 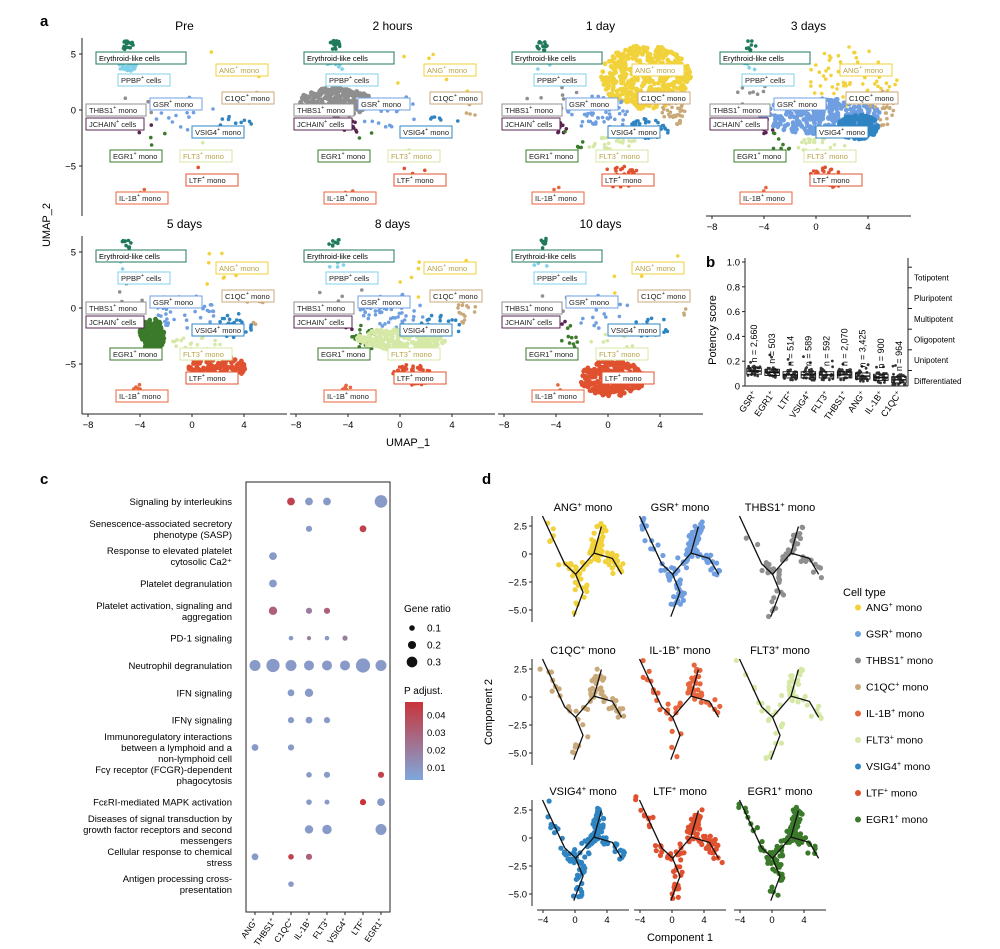 I want to click on pathway-label: IFNγ signaling, so click(x=202, y=721).